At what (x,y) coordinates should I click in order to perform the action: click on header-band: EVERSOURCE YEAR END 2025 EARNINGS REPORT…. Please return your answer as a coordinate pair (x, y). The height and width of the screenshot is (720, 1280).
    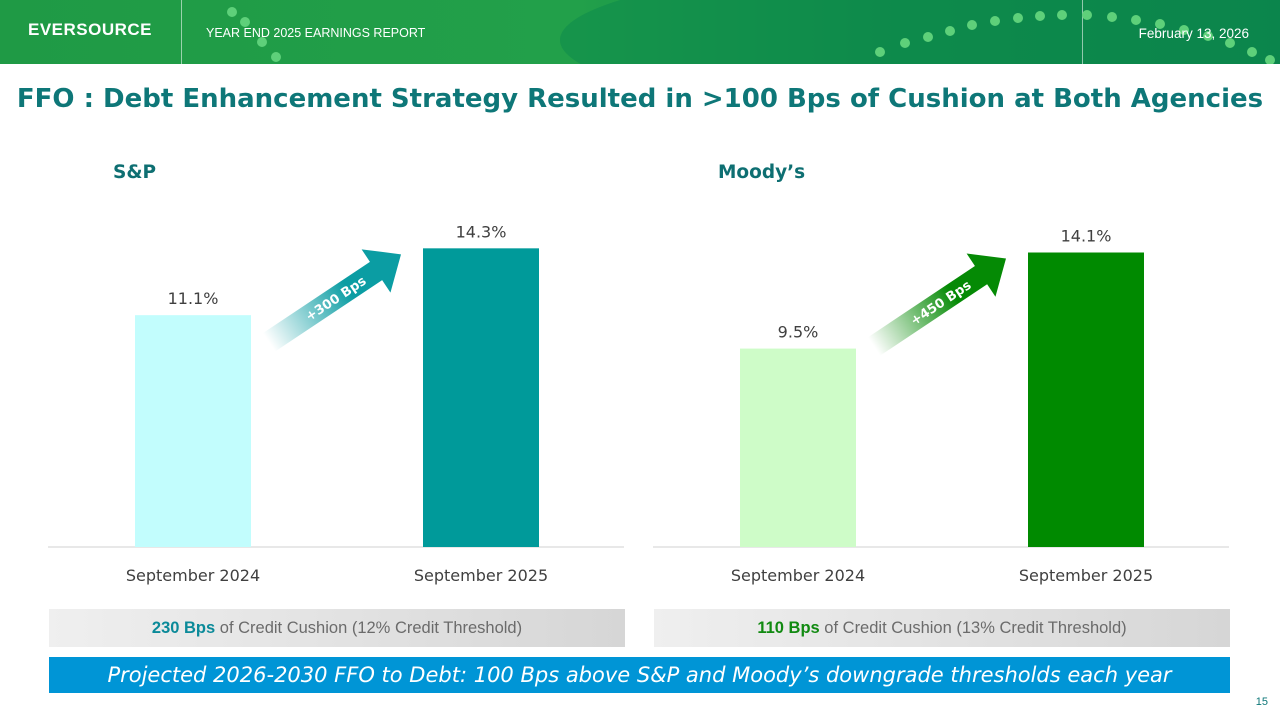
    Looking at the image, I should click on (640, 32).